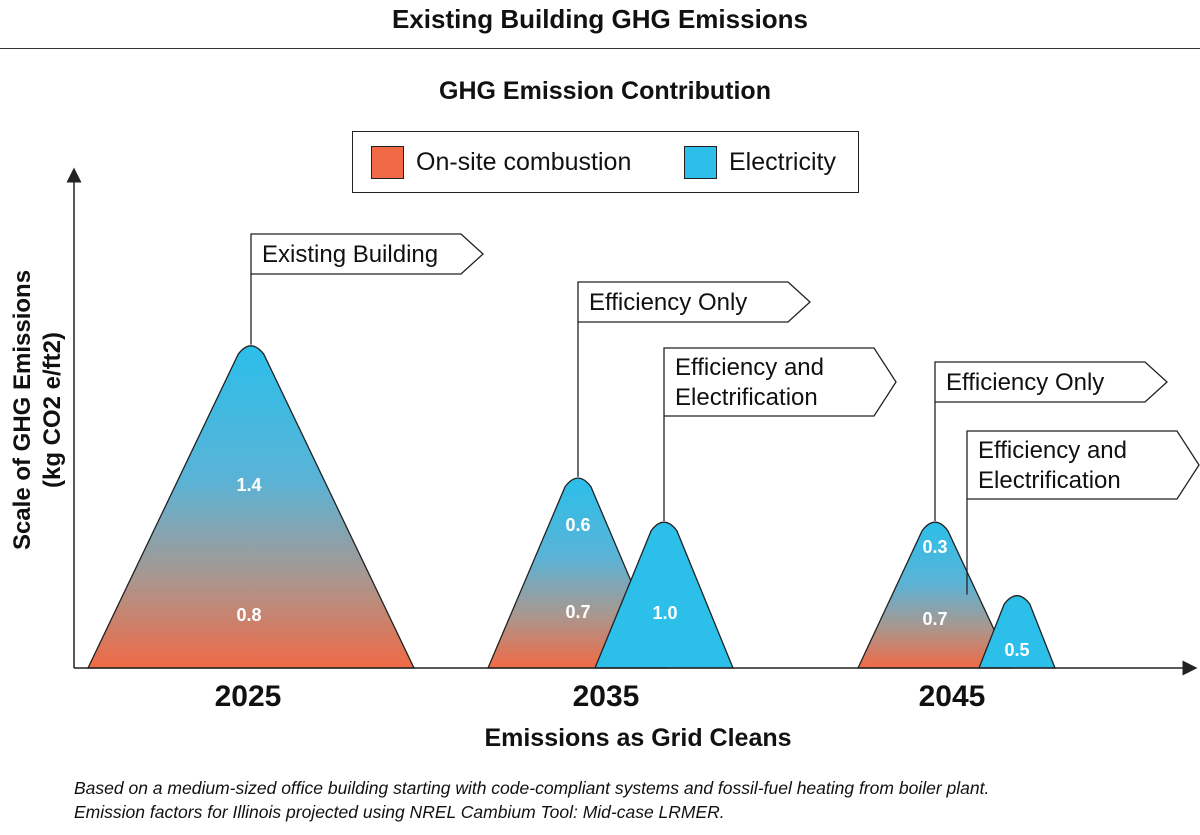  I want to click on legend-swatch-electricity, so click(700, 162).